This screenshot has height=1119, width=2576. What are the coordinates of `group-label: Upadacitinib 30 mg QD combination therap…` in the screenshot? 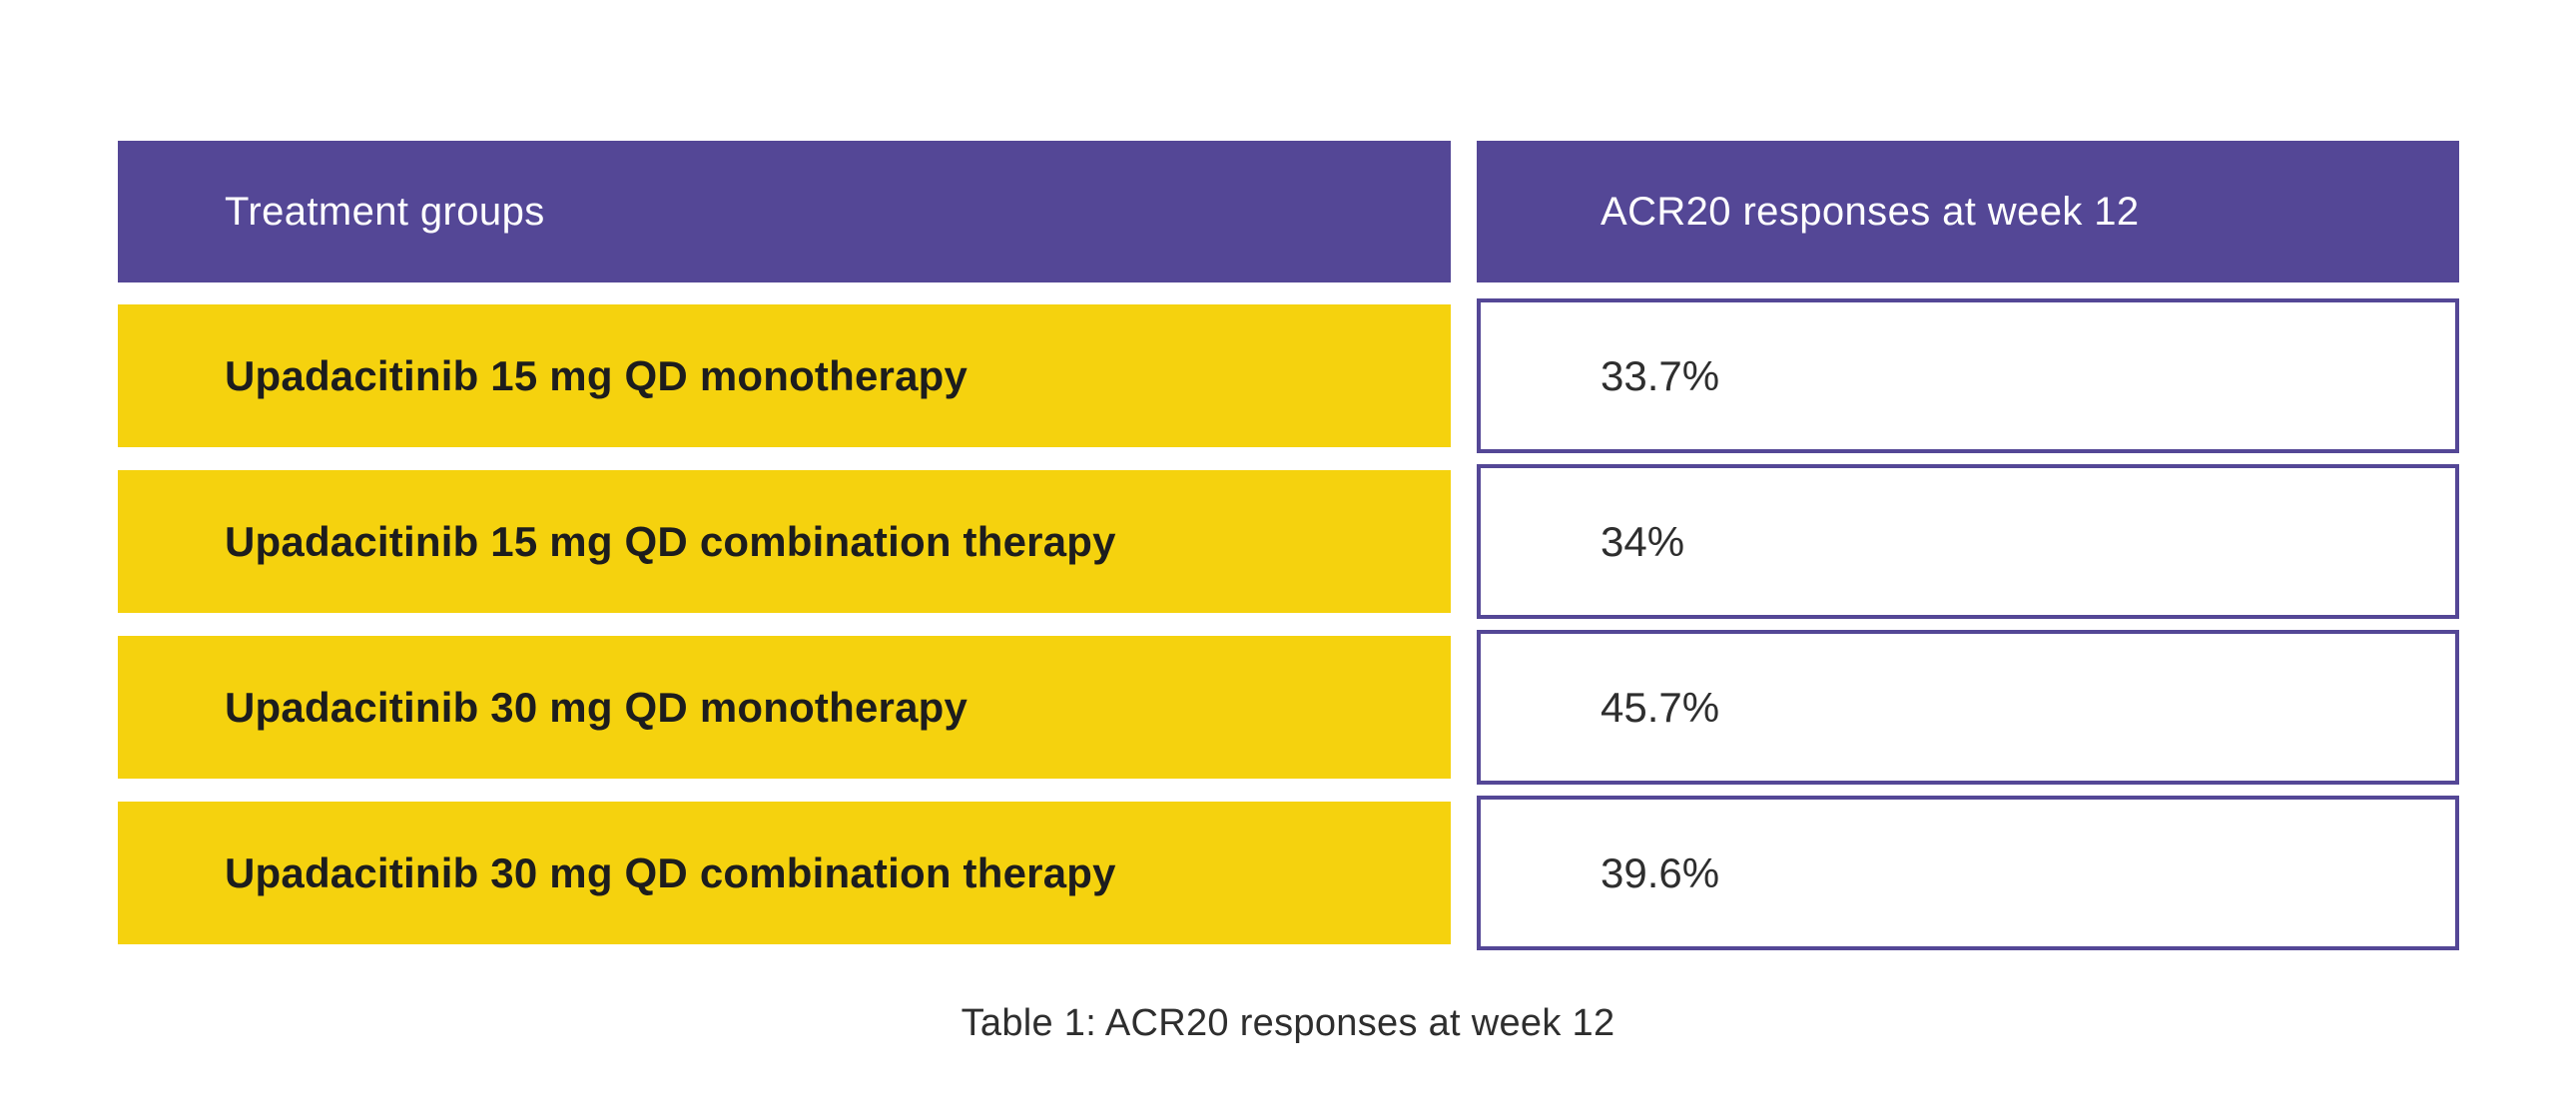 It's located at (670, 872).